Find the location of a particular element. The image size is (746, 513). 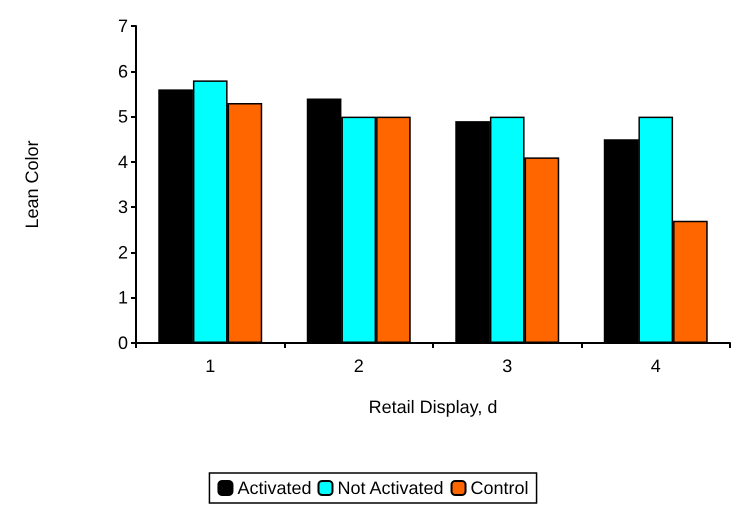

y-axis-title: Lean Color is located at coordinates (32, 184).